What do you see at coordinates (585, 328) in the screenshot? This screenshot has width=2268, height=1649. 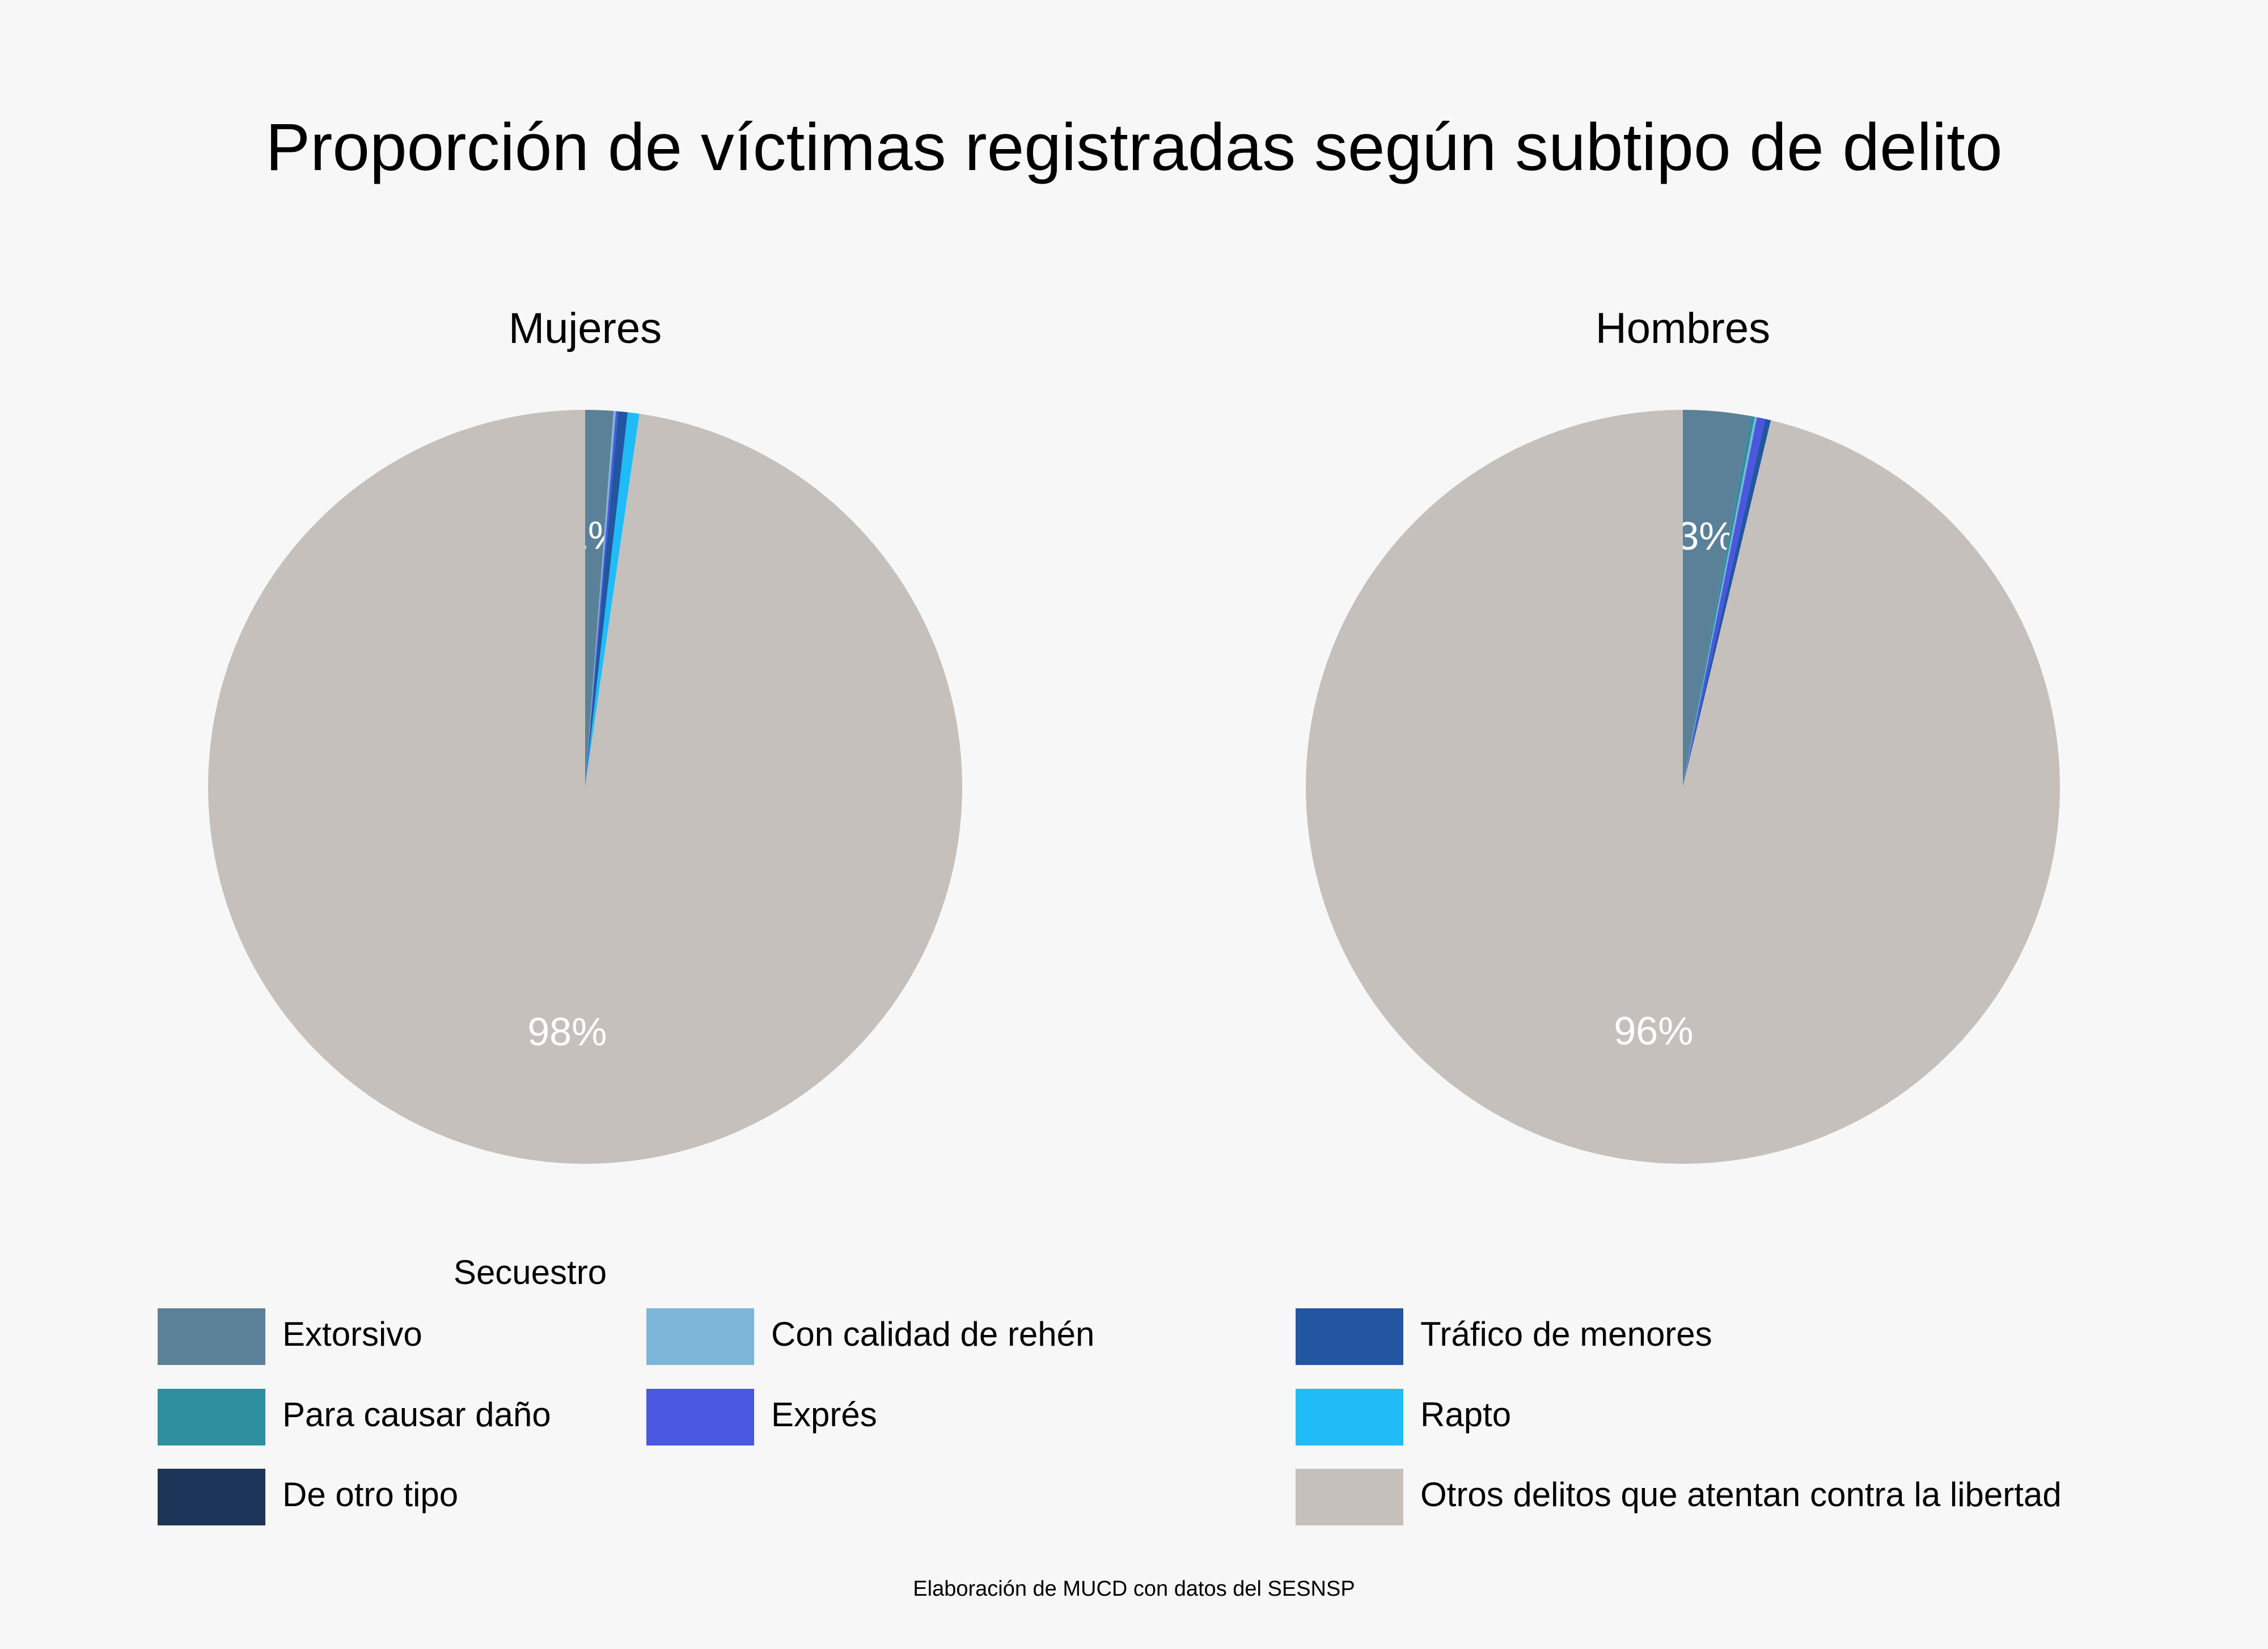 I see `pie-title-mujeres: Mujeres` at bounding box center [585, 328].